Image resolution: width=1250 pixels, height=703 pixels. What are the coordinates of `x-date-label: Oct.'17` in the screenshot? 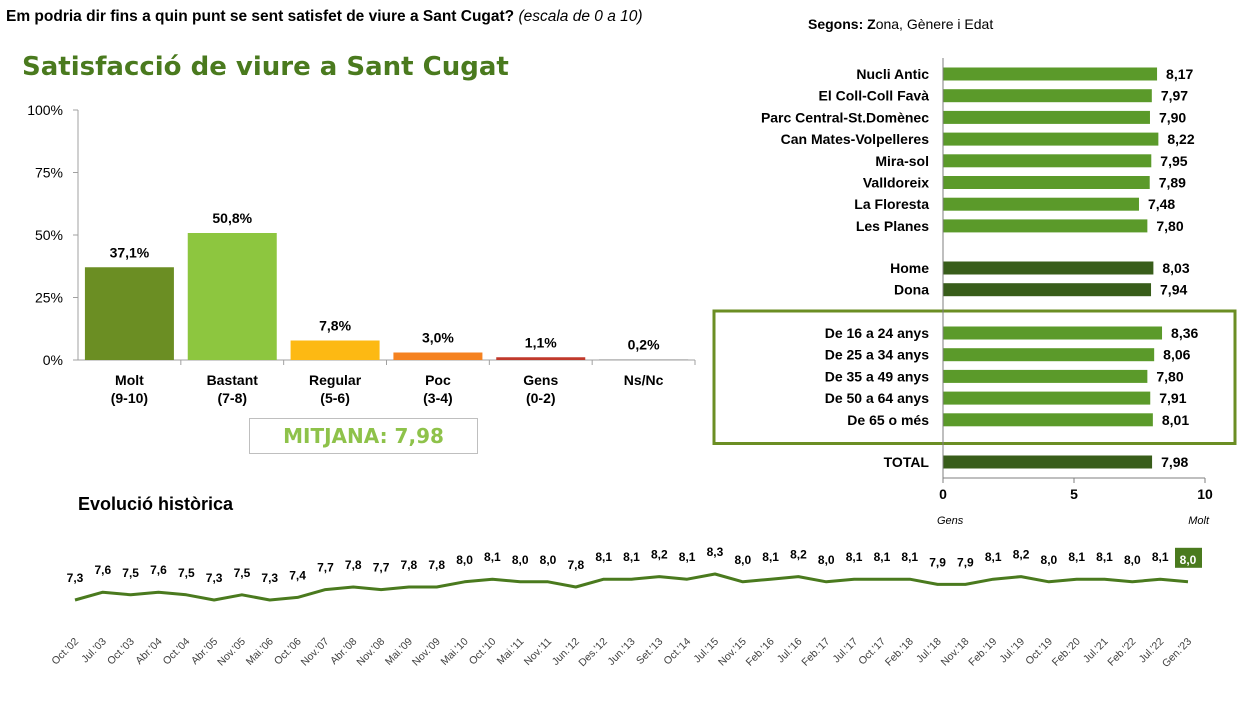 It's located at (872, 652).